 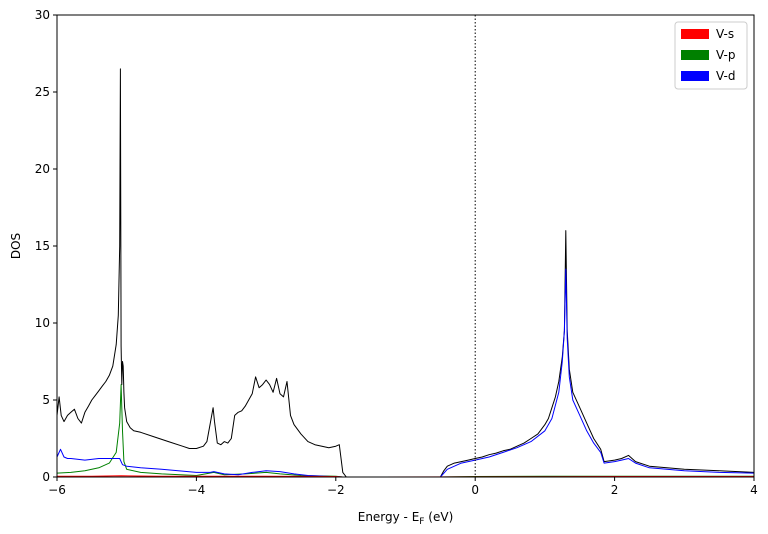 I want to click on x-axis-label-subscript: F, so click(x=421, y=522).